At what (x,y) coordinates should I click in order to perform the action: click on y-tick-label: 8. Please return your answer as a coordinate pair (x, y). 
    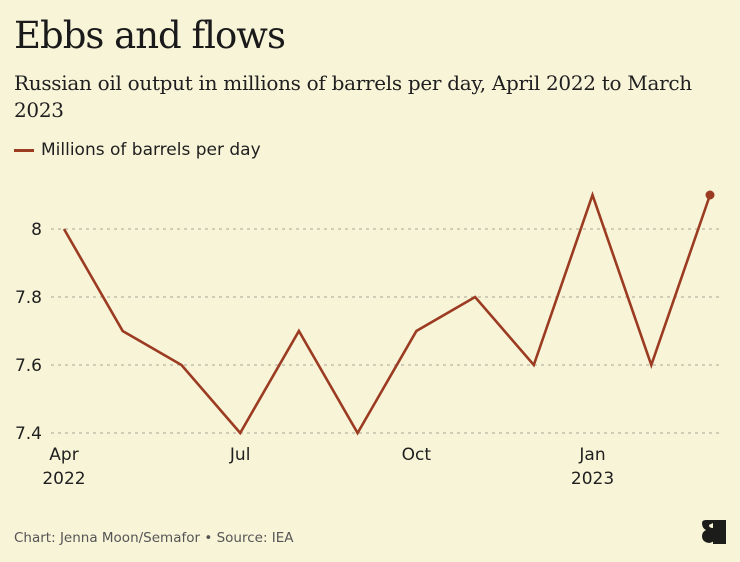
    Looking at the image, I should click on (36, 230).